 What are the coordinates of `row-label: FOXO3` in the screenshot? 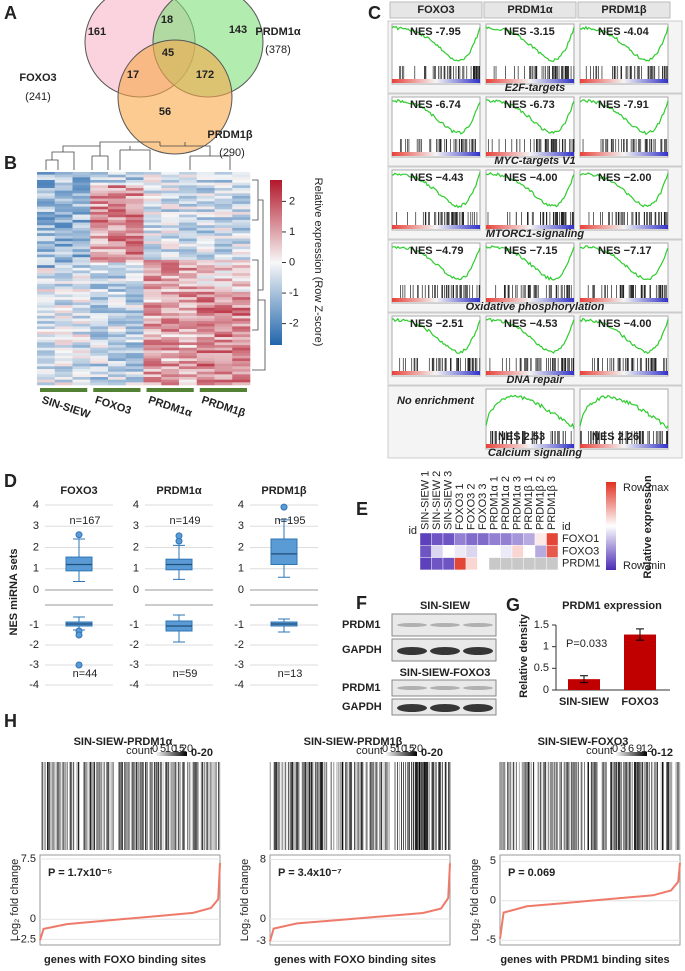 It's located at (580, 551).